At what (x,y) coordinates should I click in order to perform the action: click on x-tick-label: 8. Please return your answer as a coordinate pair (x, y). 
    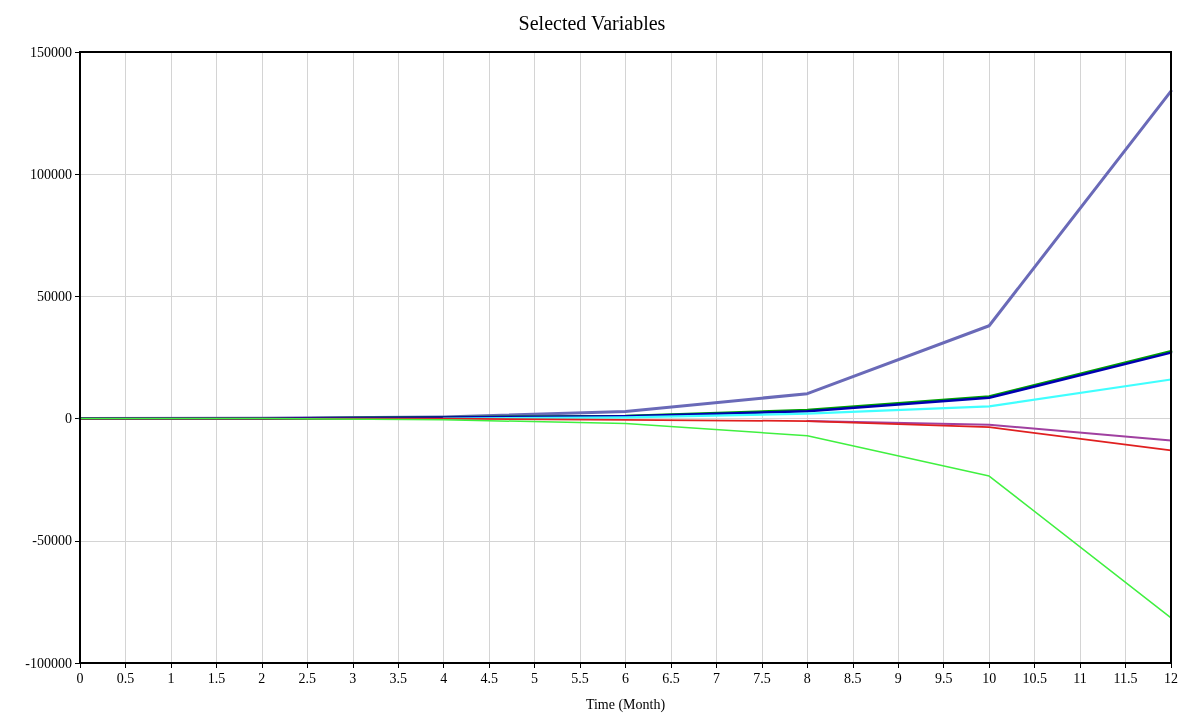
    Looking at the image, I should click on (807, 678).